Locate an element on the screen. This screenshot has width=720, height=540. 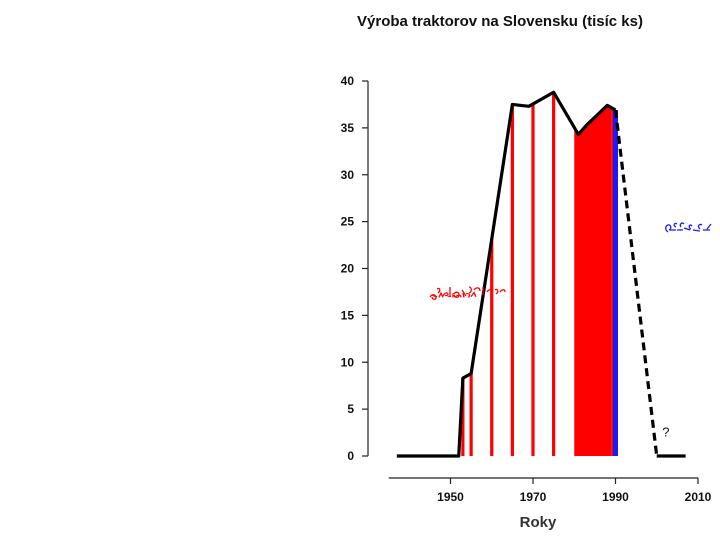
chart-title: Výroba traktorov na Slovensku (tisíc ks) is located at coordinates (500, 21).